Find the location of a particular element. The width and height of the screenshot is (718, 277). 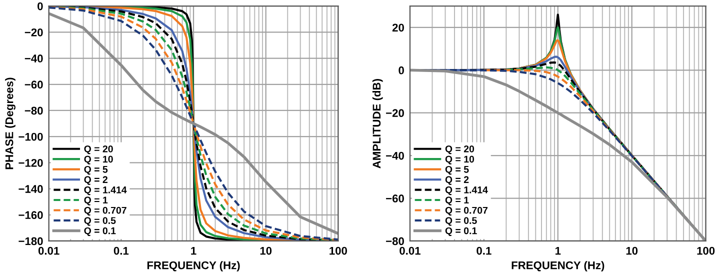

y-tick-label: 20 is located at coordinates (398, 28).